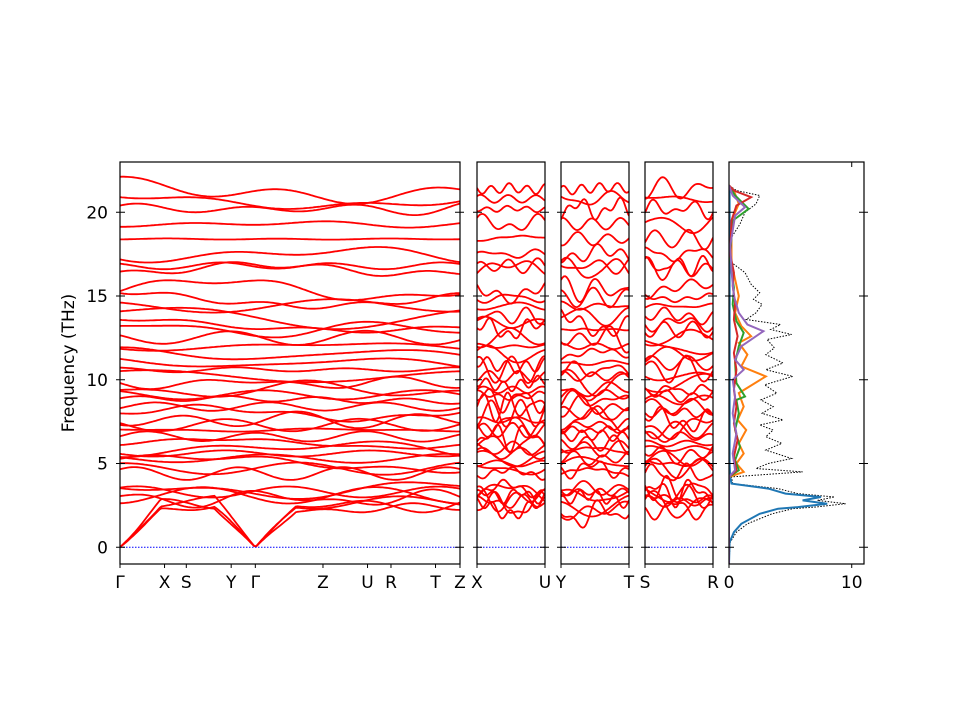 The height and width of the screenshot is (720, 960). Describe the element at coordinates (852, 583) in the screenshot. I see `dos-x-tick-label: 10` at that location.